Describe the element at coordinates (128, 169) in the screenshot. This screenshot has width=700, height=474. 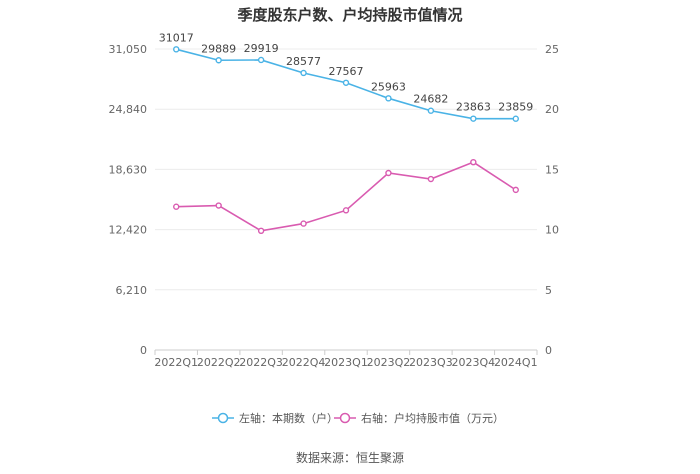
I see `left-axis-tick-label: 18,630` at that location.